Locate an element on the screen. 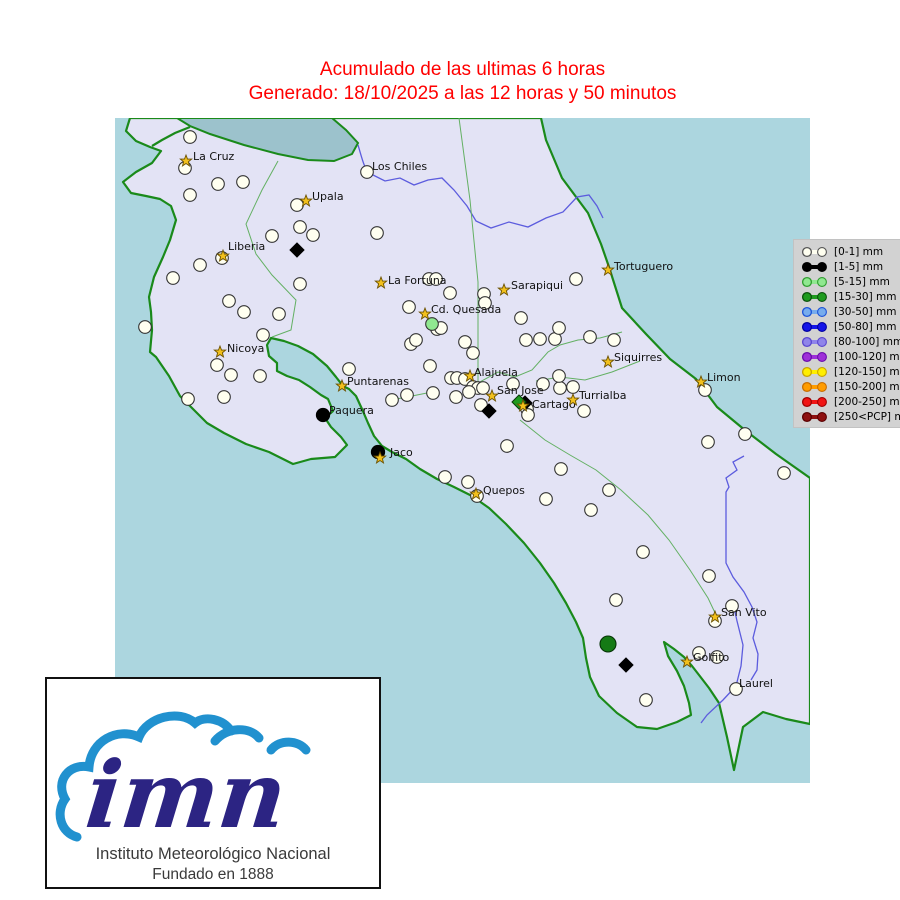  city-label: Golfito is located at coordinates (711, 657).